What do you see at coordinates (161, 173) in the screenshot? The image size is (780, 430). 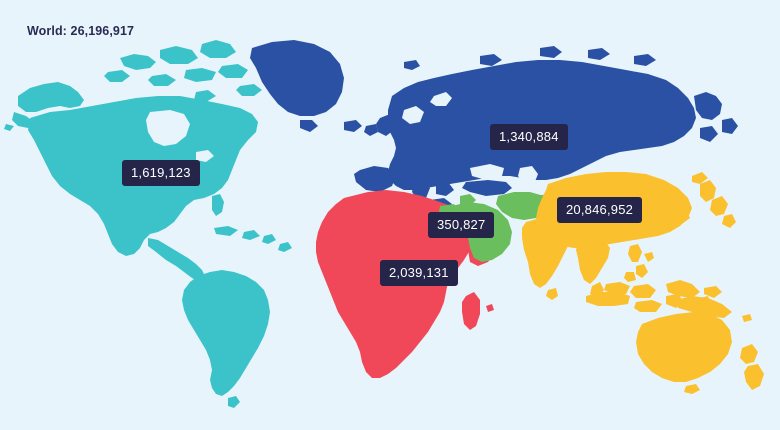 I see `data-label-americas: 1,619,123` at bounding box center [161, 173].